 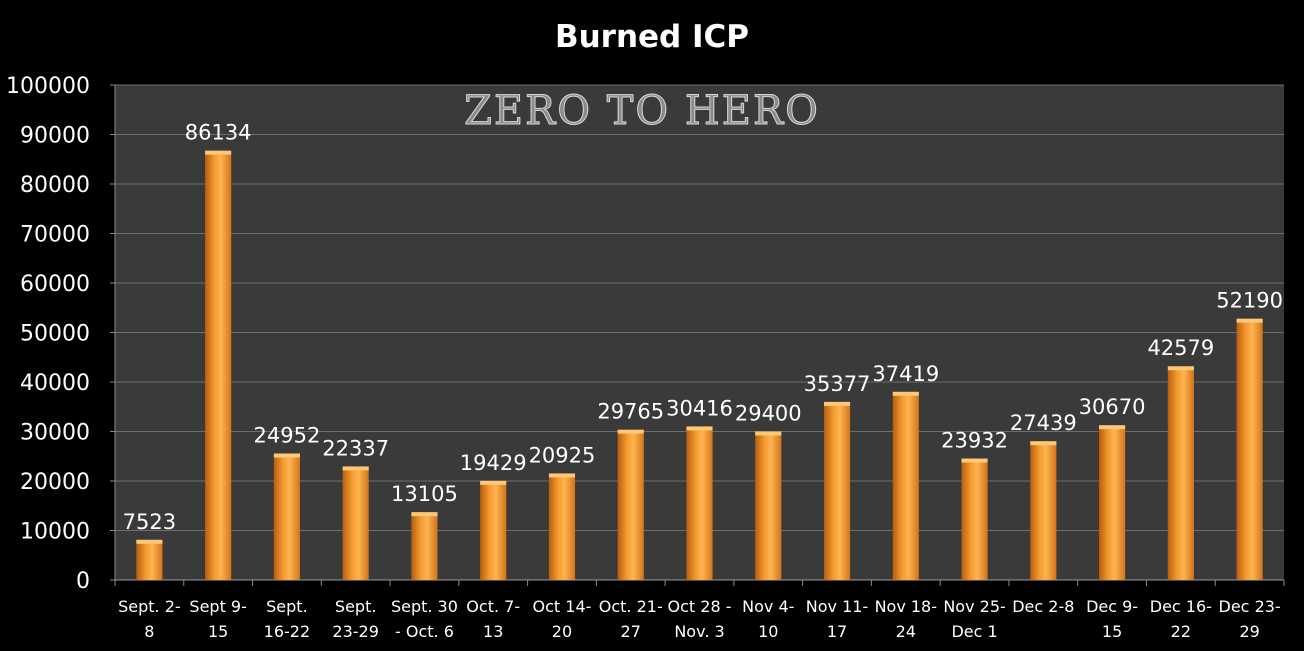 What do you see at coordinates (562, 606) in the screenshot?
I see `x-tick-label-line: Oct 14-` at bounding box center [562, 606].